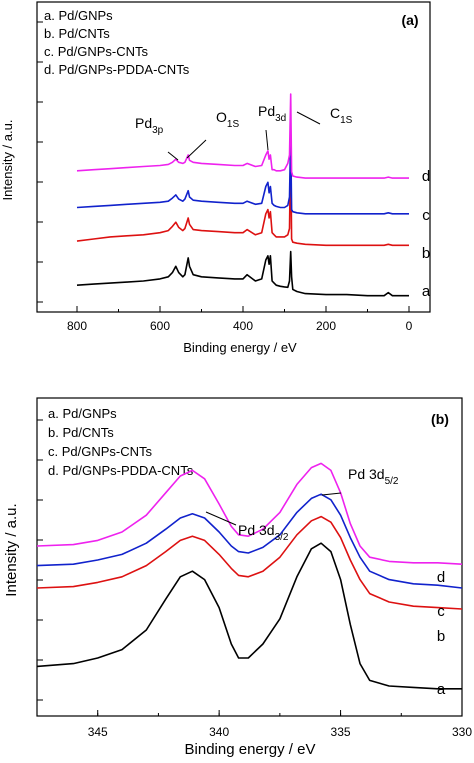  I want to click on panel-a-legend-item-b: b. Pd/CNTs, so click(77, 33).